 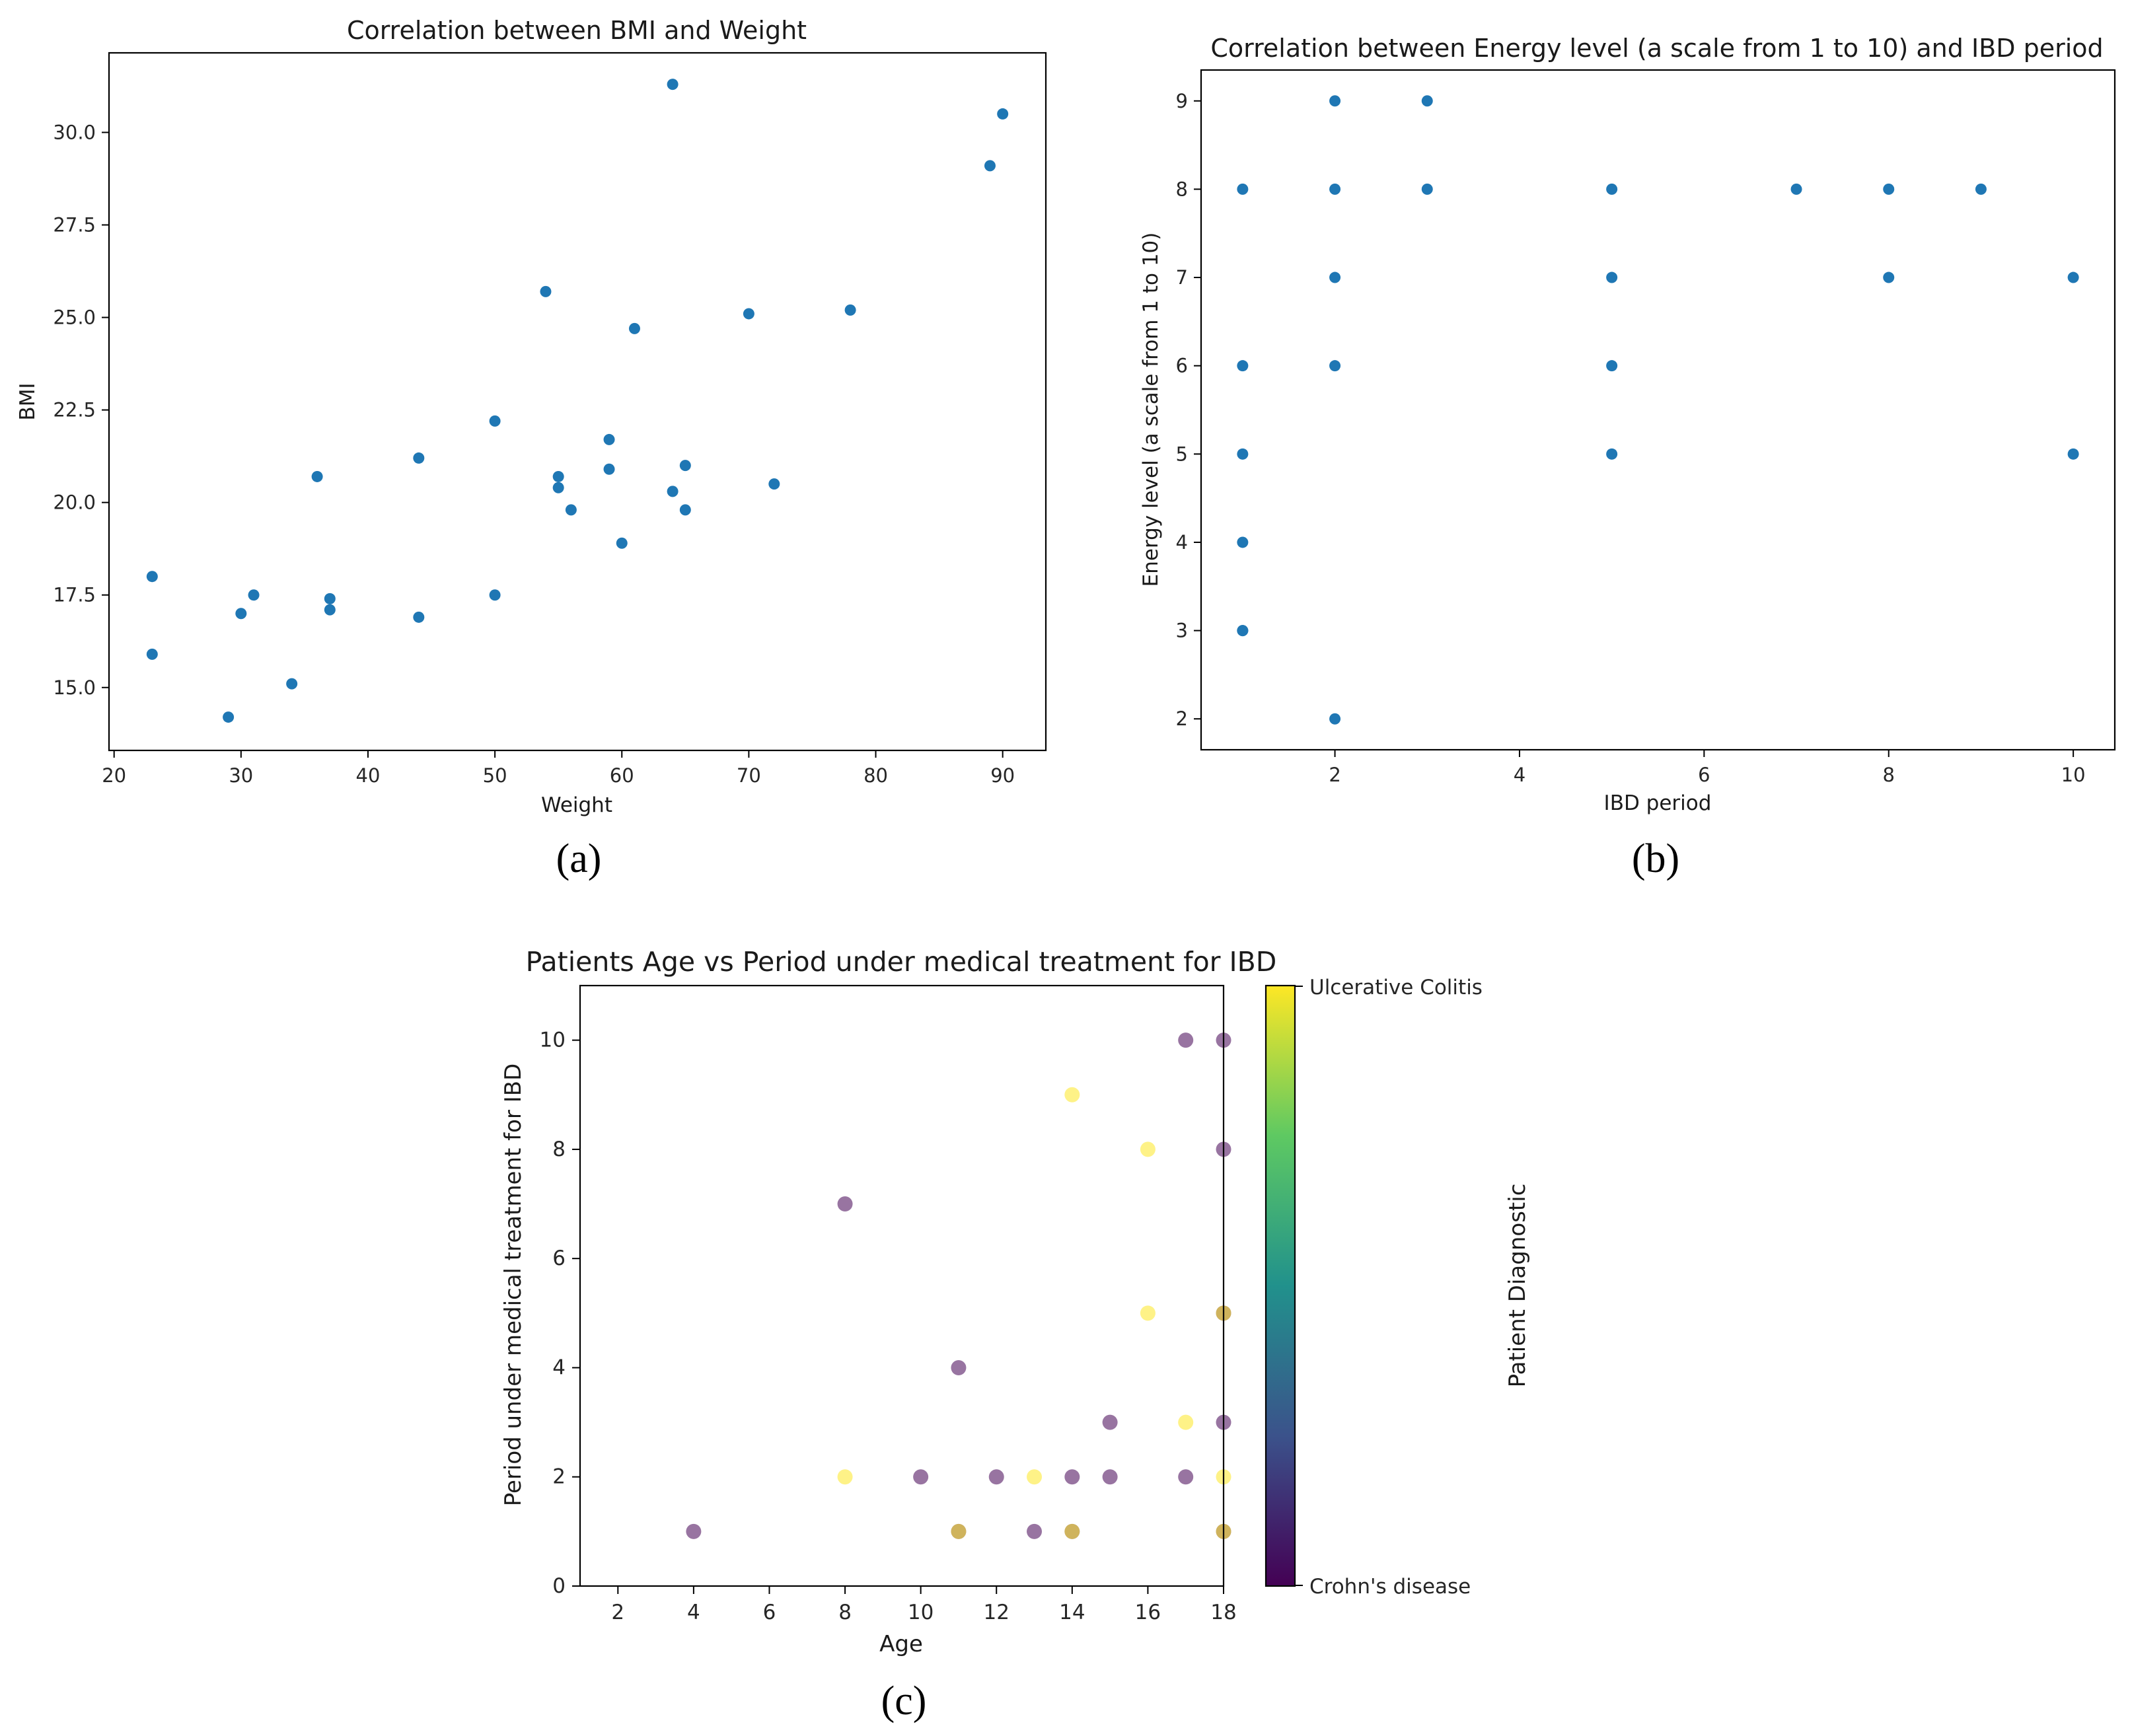 What do you see at coordinates (1182, 366) in the screenshot?
I see `b-ytick-label: 6` at bounding box center [1182, 366].